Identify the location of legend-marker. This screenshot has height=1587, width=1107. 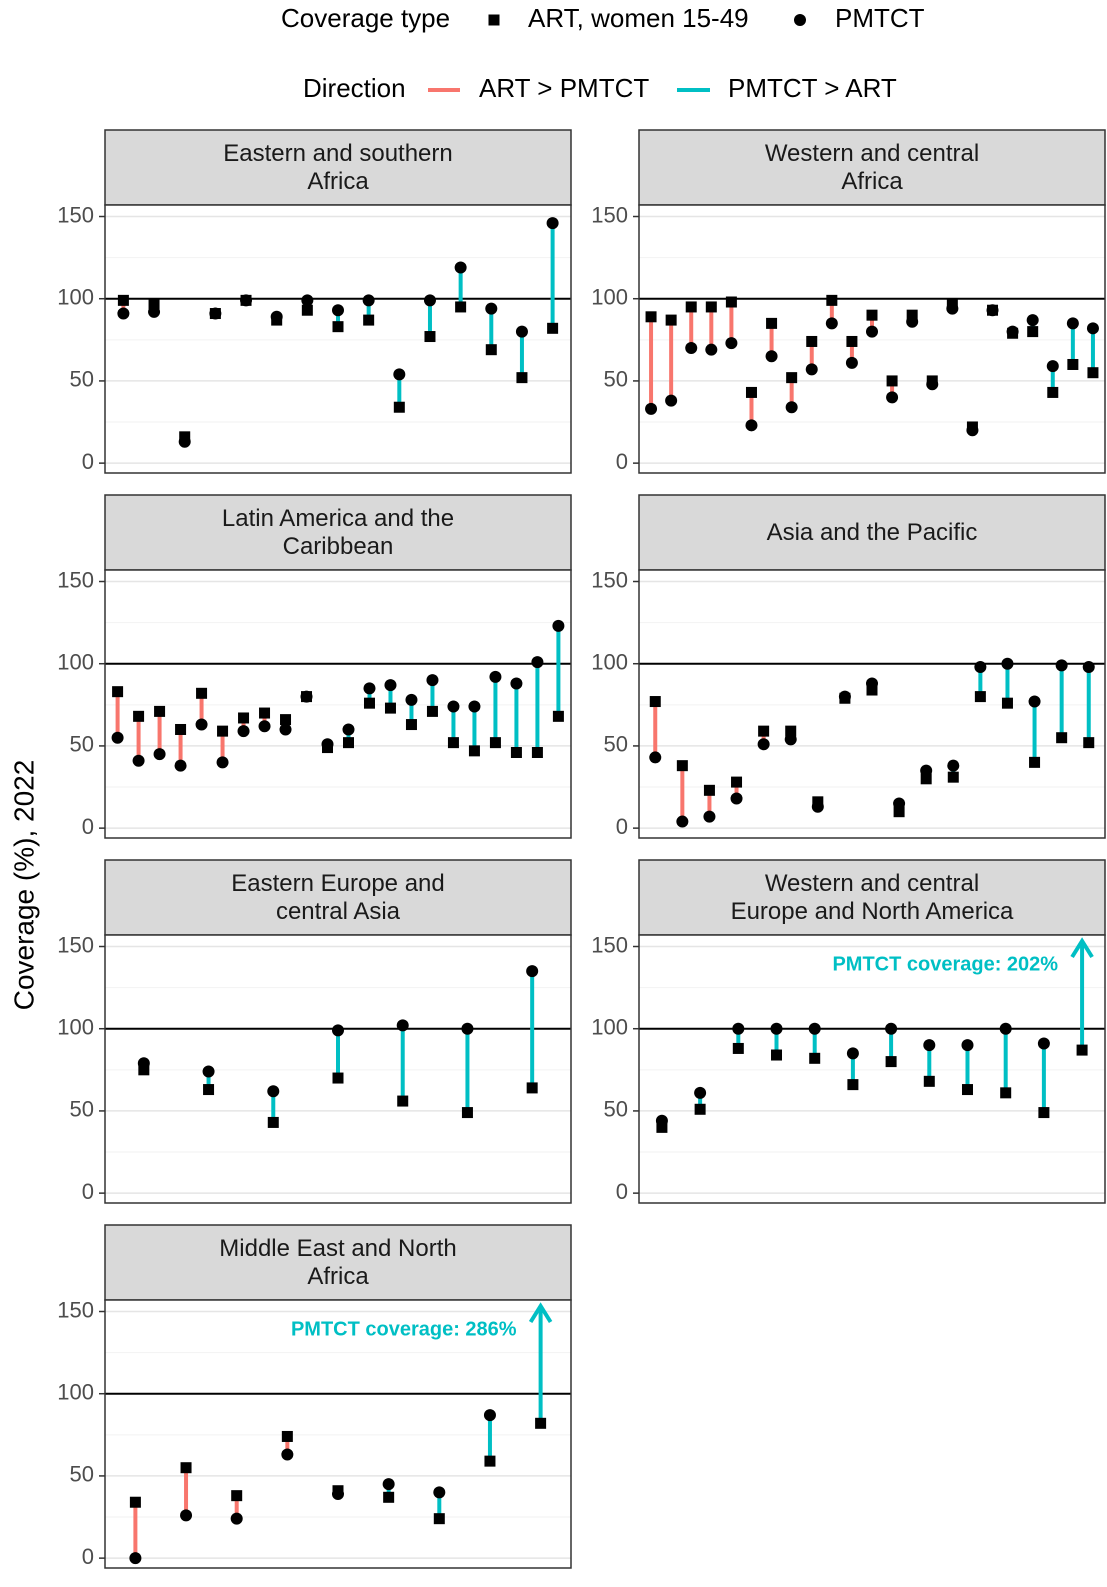
(494, 20).